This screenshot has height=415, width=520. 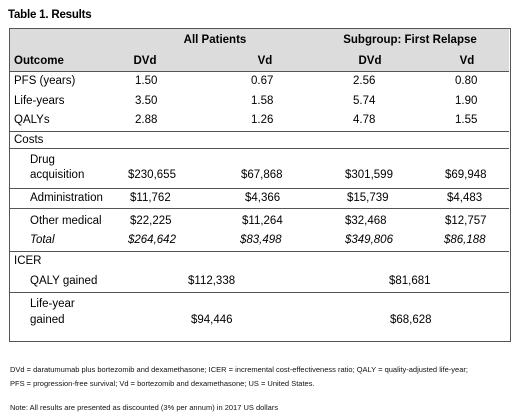 What do you see at coordinates (366, 221) in the screenshot?
I see `cell-value: $32,468` at bounding box center [366, 221].